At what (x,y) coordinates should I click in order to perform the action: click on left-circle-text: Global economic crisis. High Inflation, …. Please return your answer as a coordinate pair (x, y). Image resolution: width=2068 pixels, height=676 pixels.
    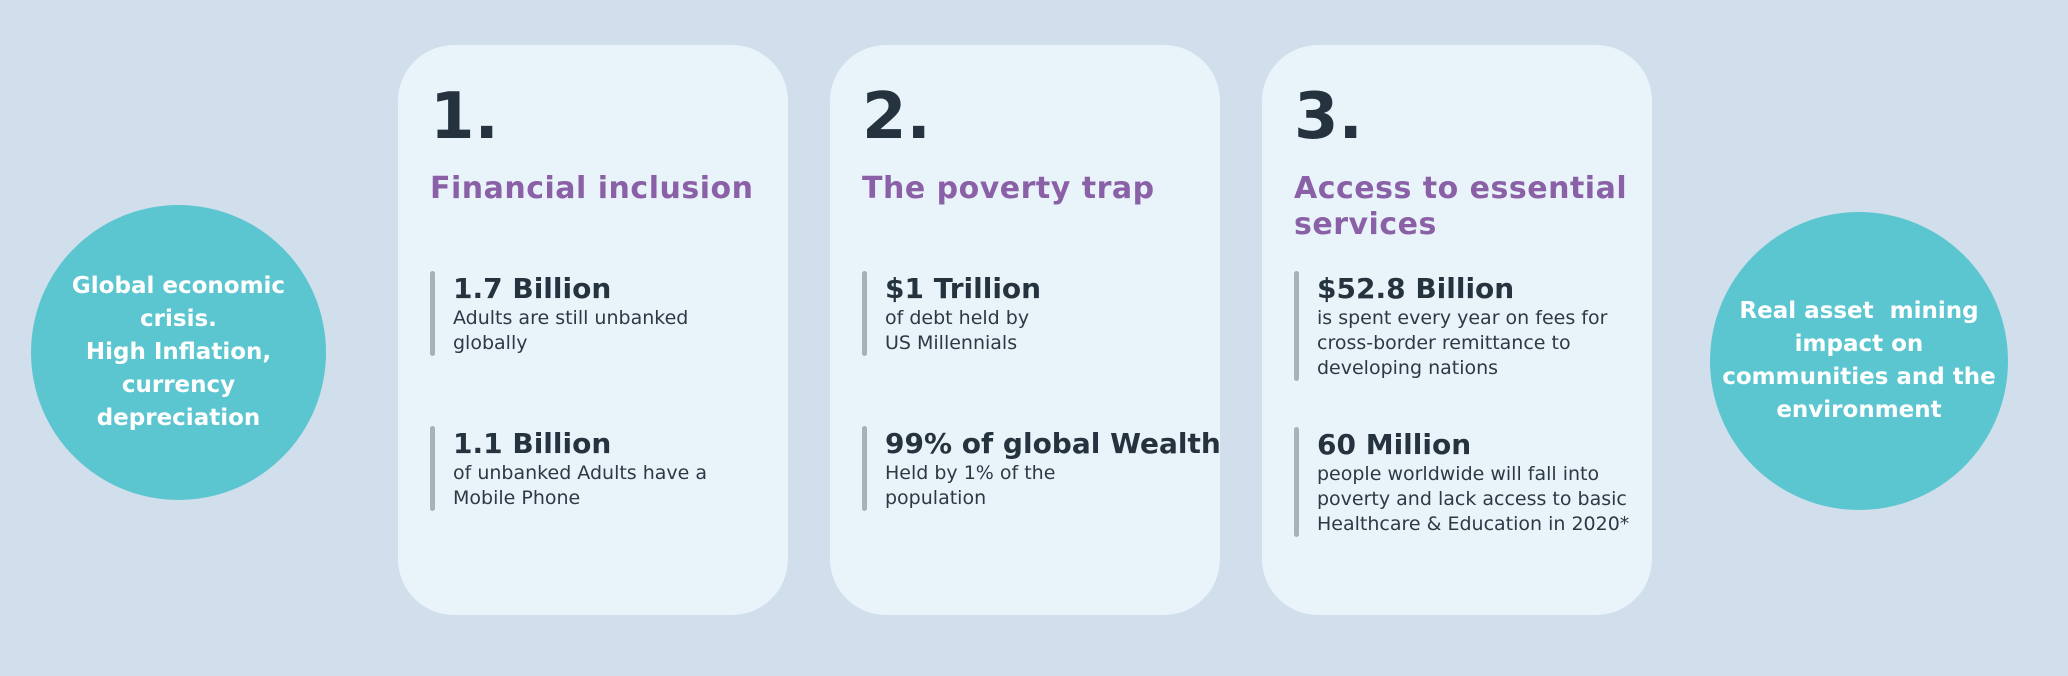
    Looking at the image, I should click on (178, 352).